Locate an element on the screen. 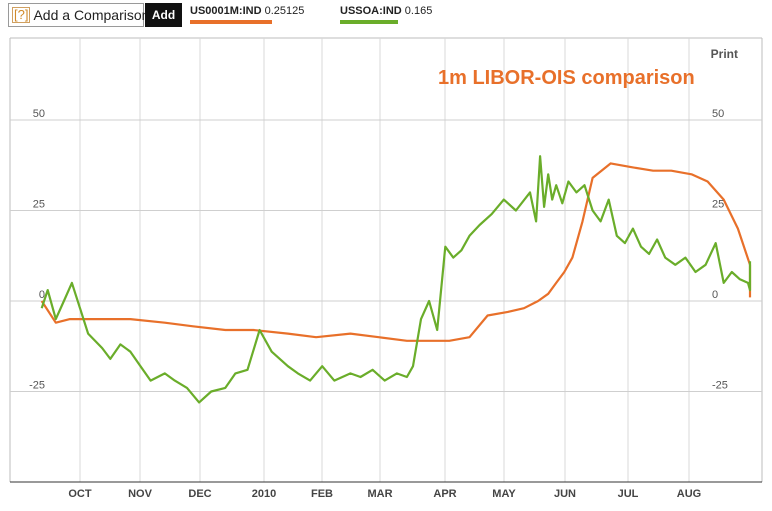  x-tick-label: NOV is located at coordinates (140, 494).